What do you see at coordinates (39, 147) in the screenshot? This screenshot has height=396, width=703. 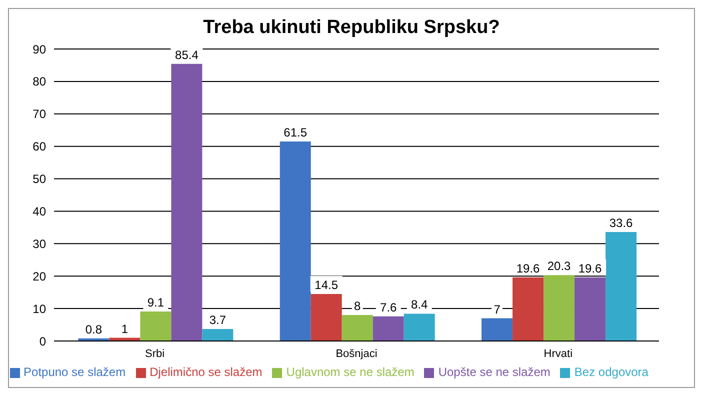 I see `y-tick-label: 60` at bounding box center [39, 147].